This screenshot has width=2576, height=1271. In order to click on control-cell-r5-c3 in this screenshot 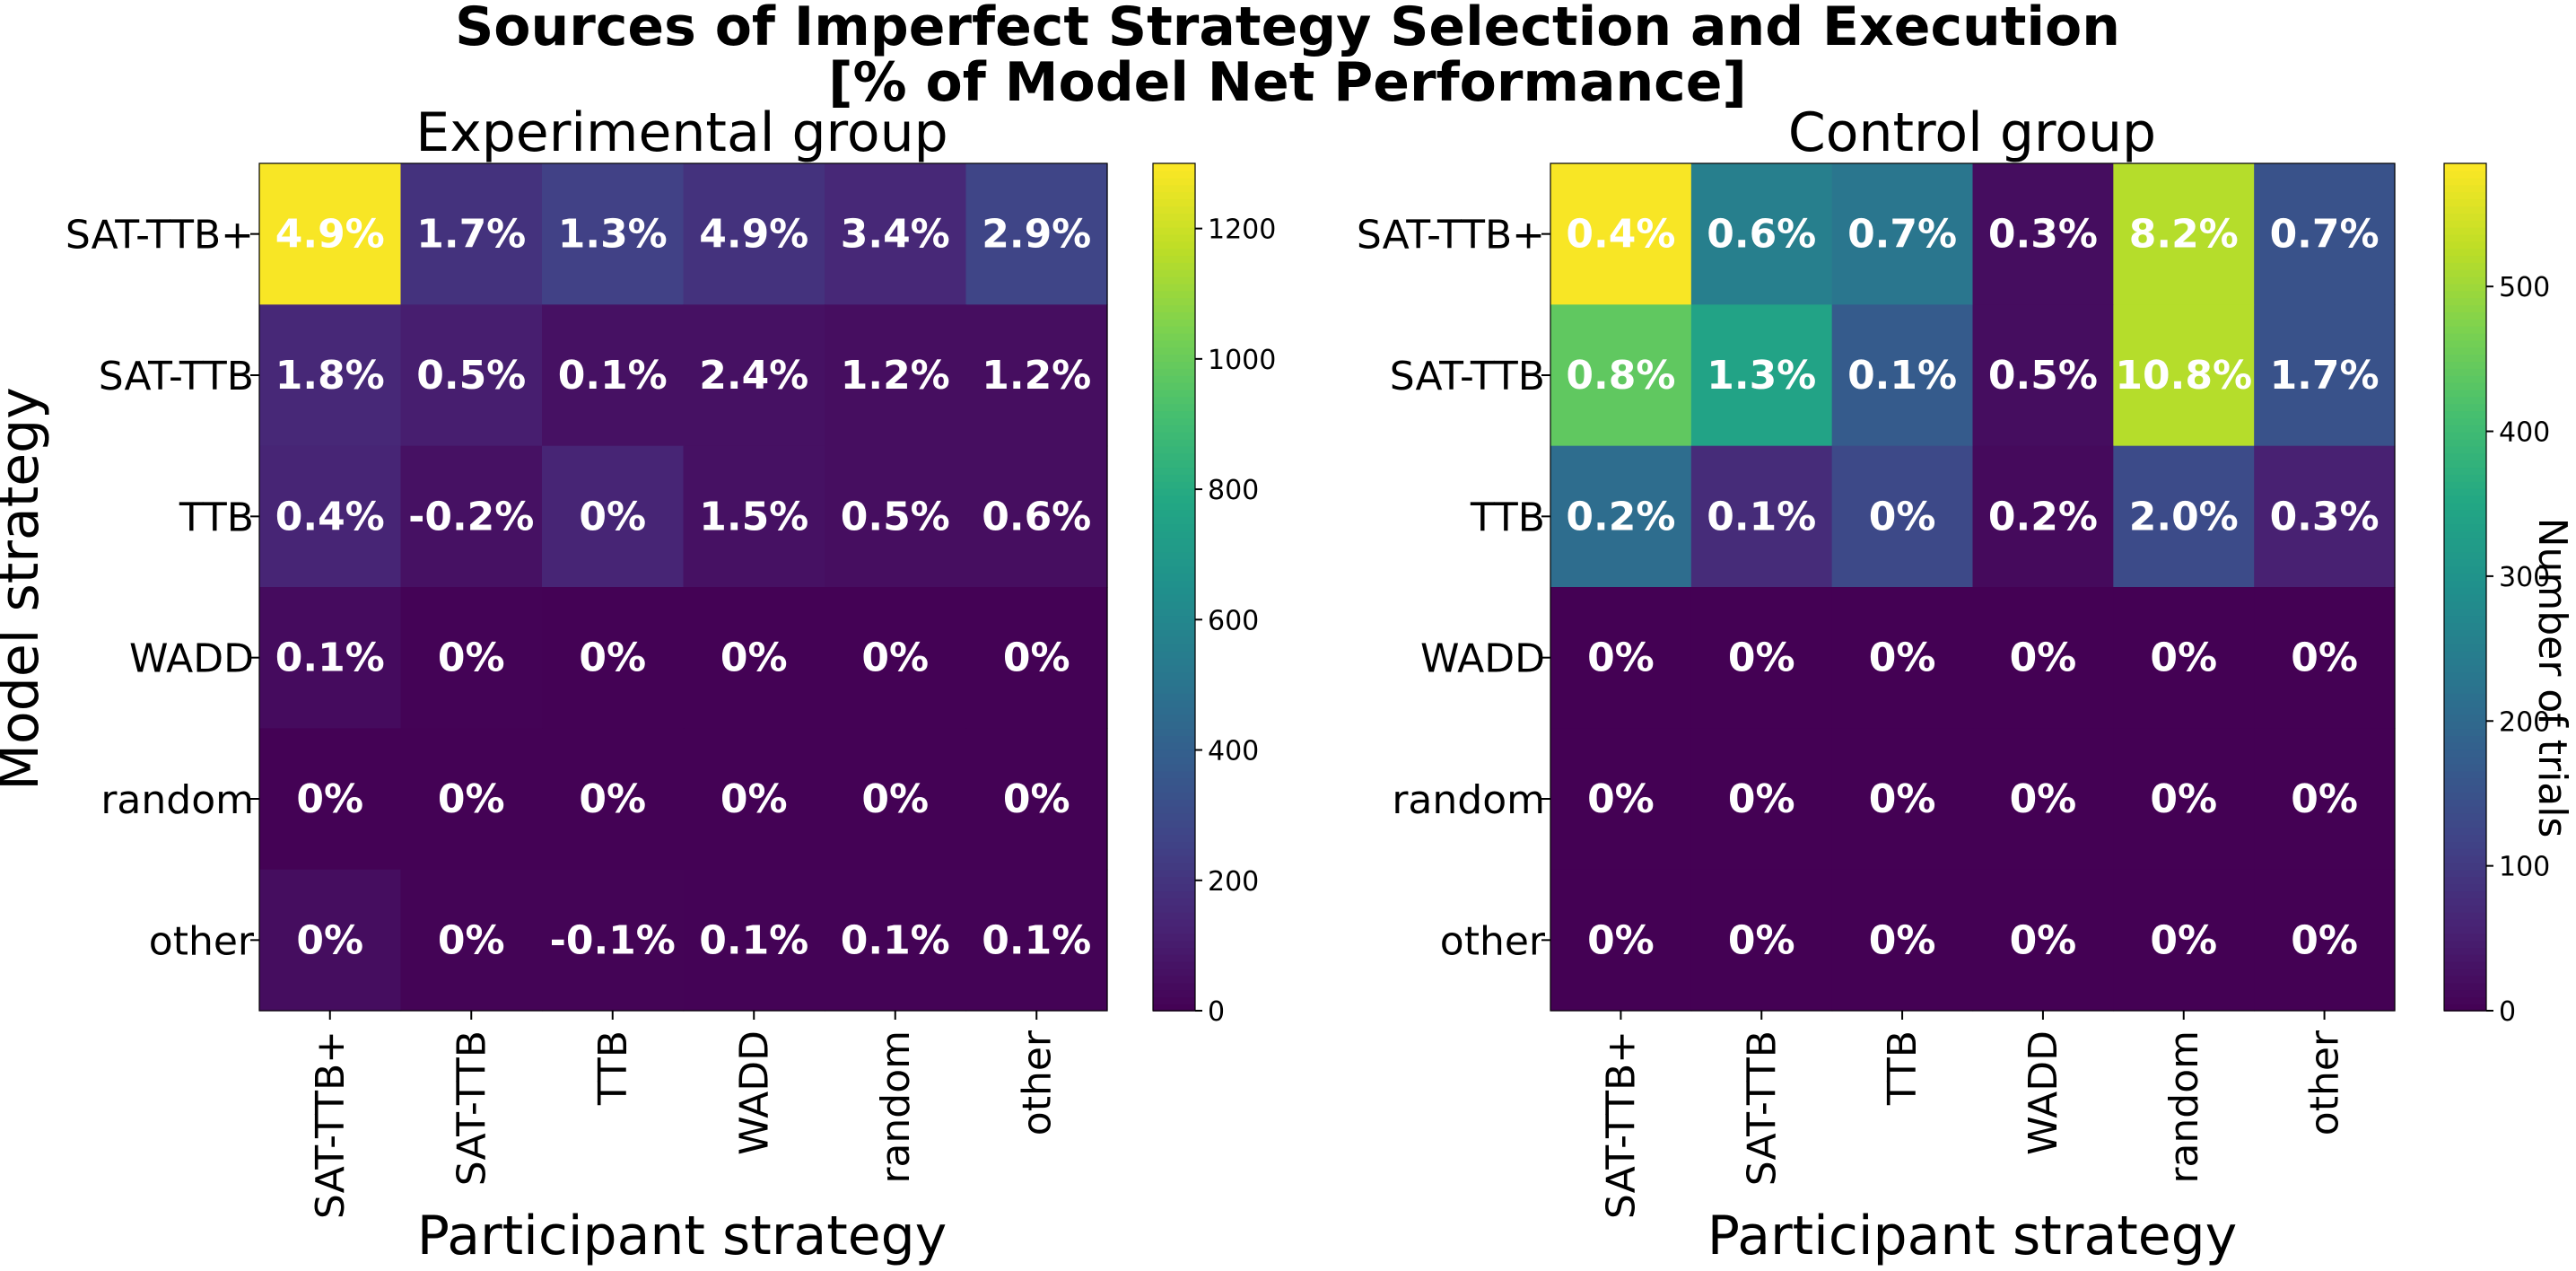, I will do `click(2043, 940)`.